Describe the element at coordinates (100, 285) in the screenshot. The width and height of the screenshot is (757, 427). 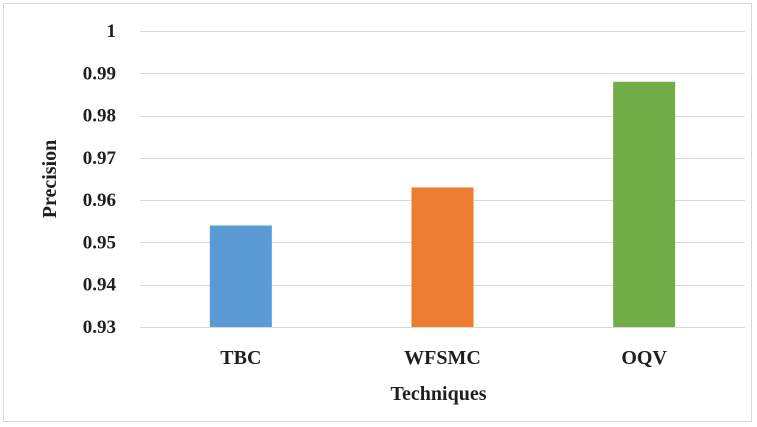
I see `y-tick-label: 0.94` at that location.